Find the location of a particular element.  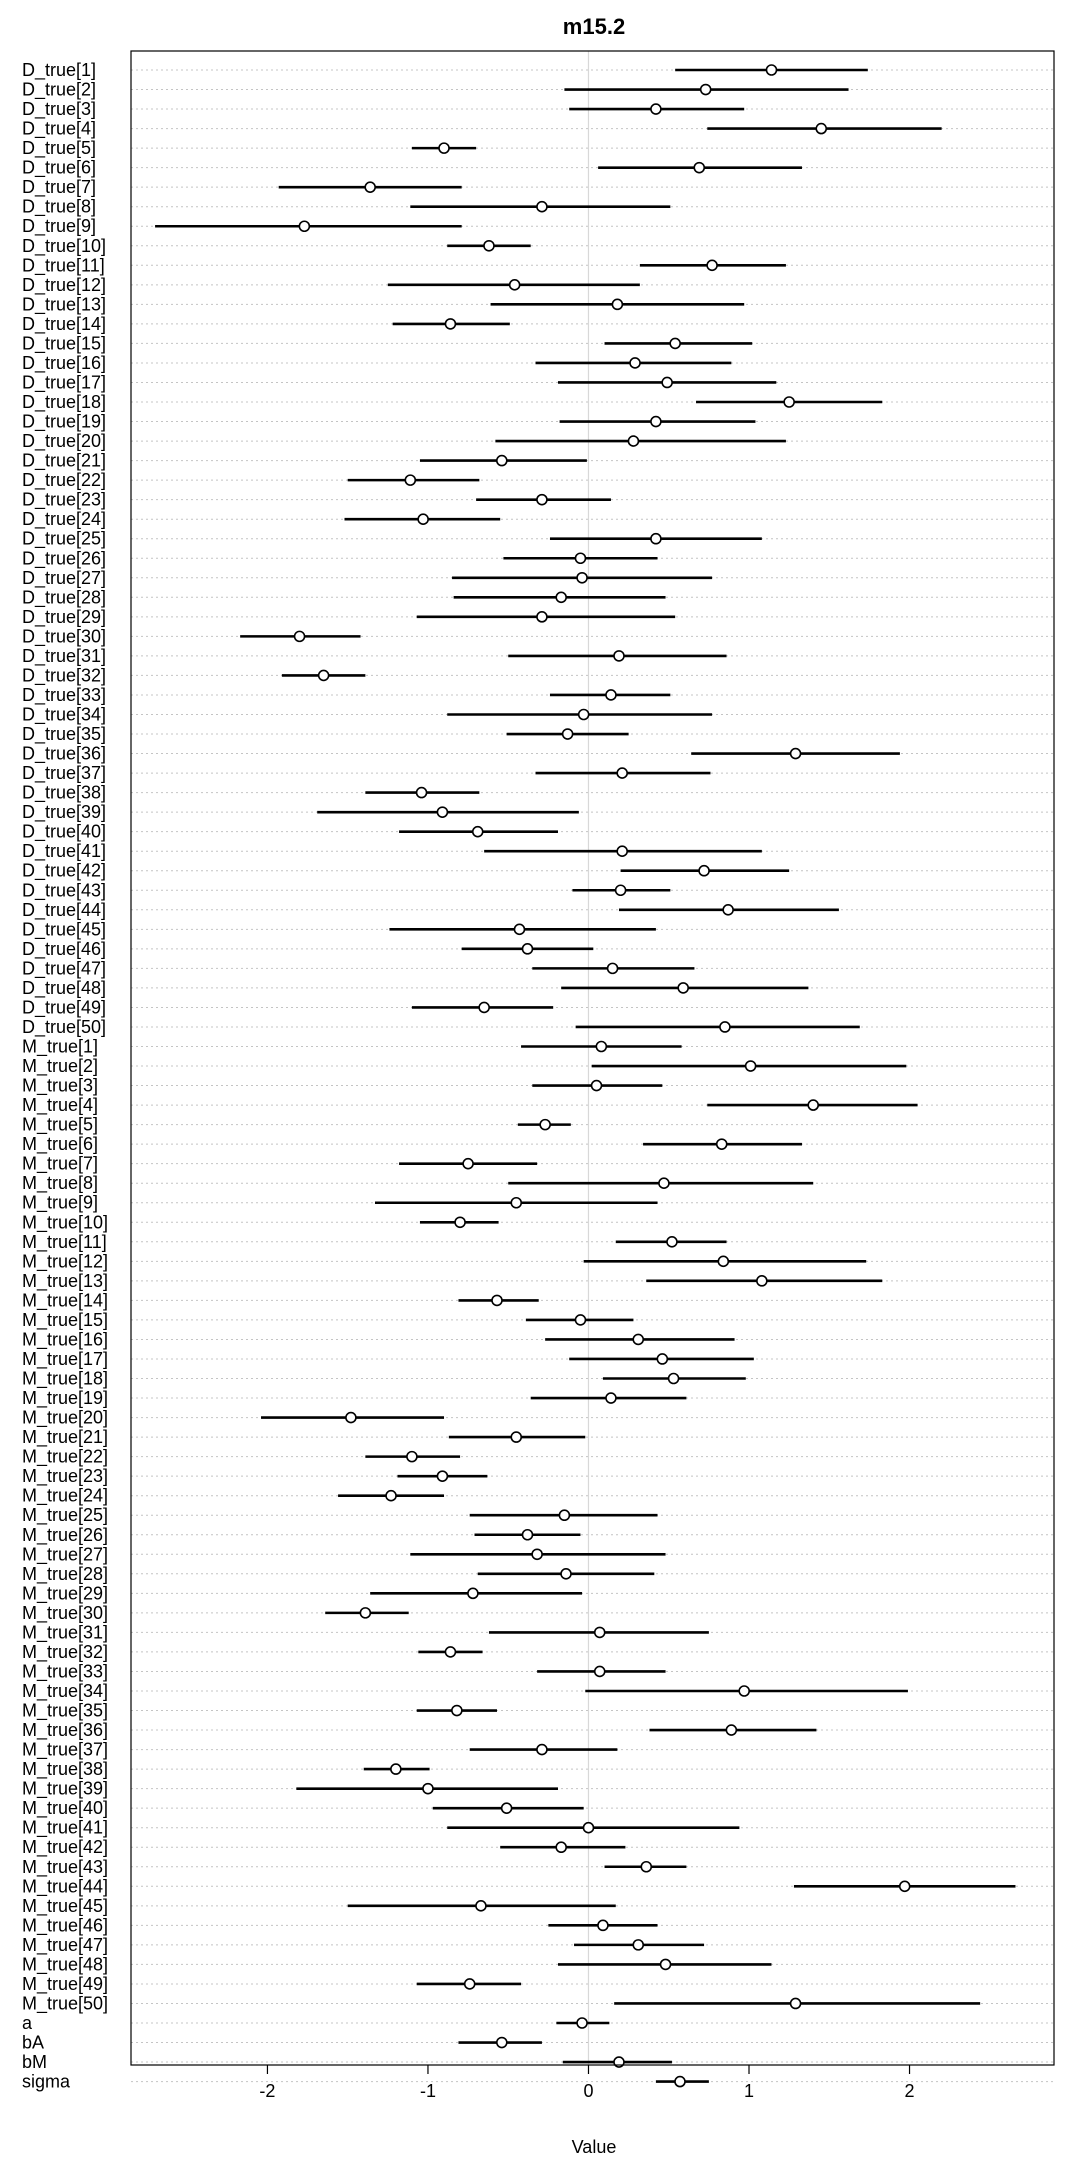

parameter-label: M_true[22] is located at coordinates (65, 1457).